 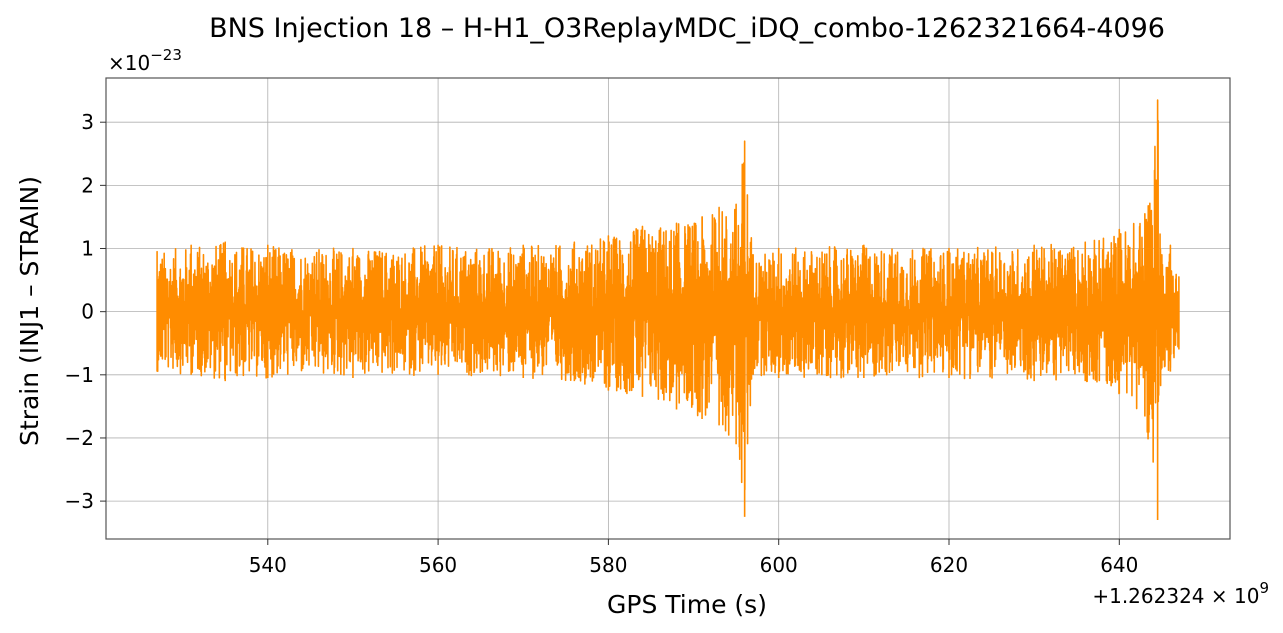 I want to click on x-axis-label: GPS Time (s), so click(x=687, y=604).